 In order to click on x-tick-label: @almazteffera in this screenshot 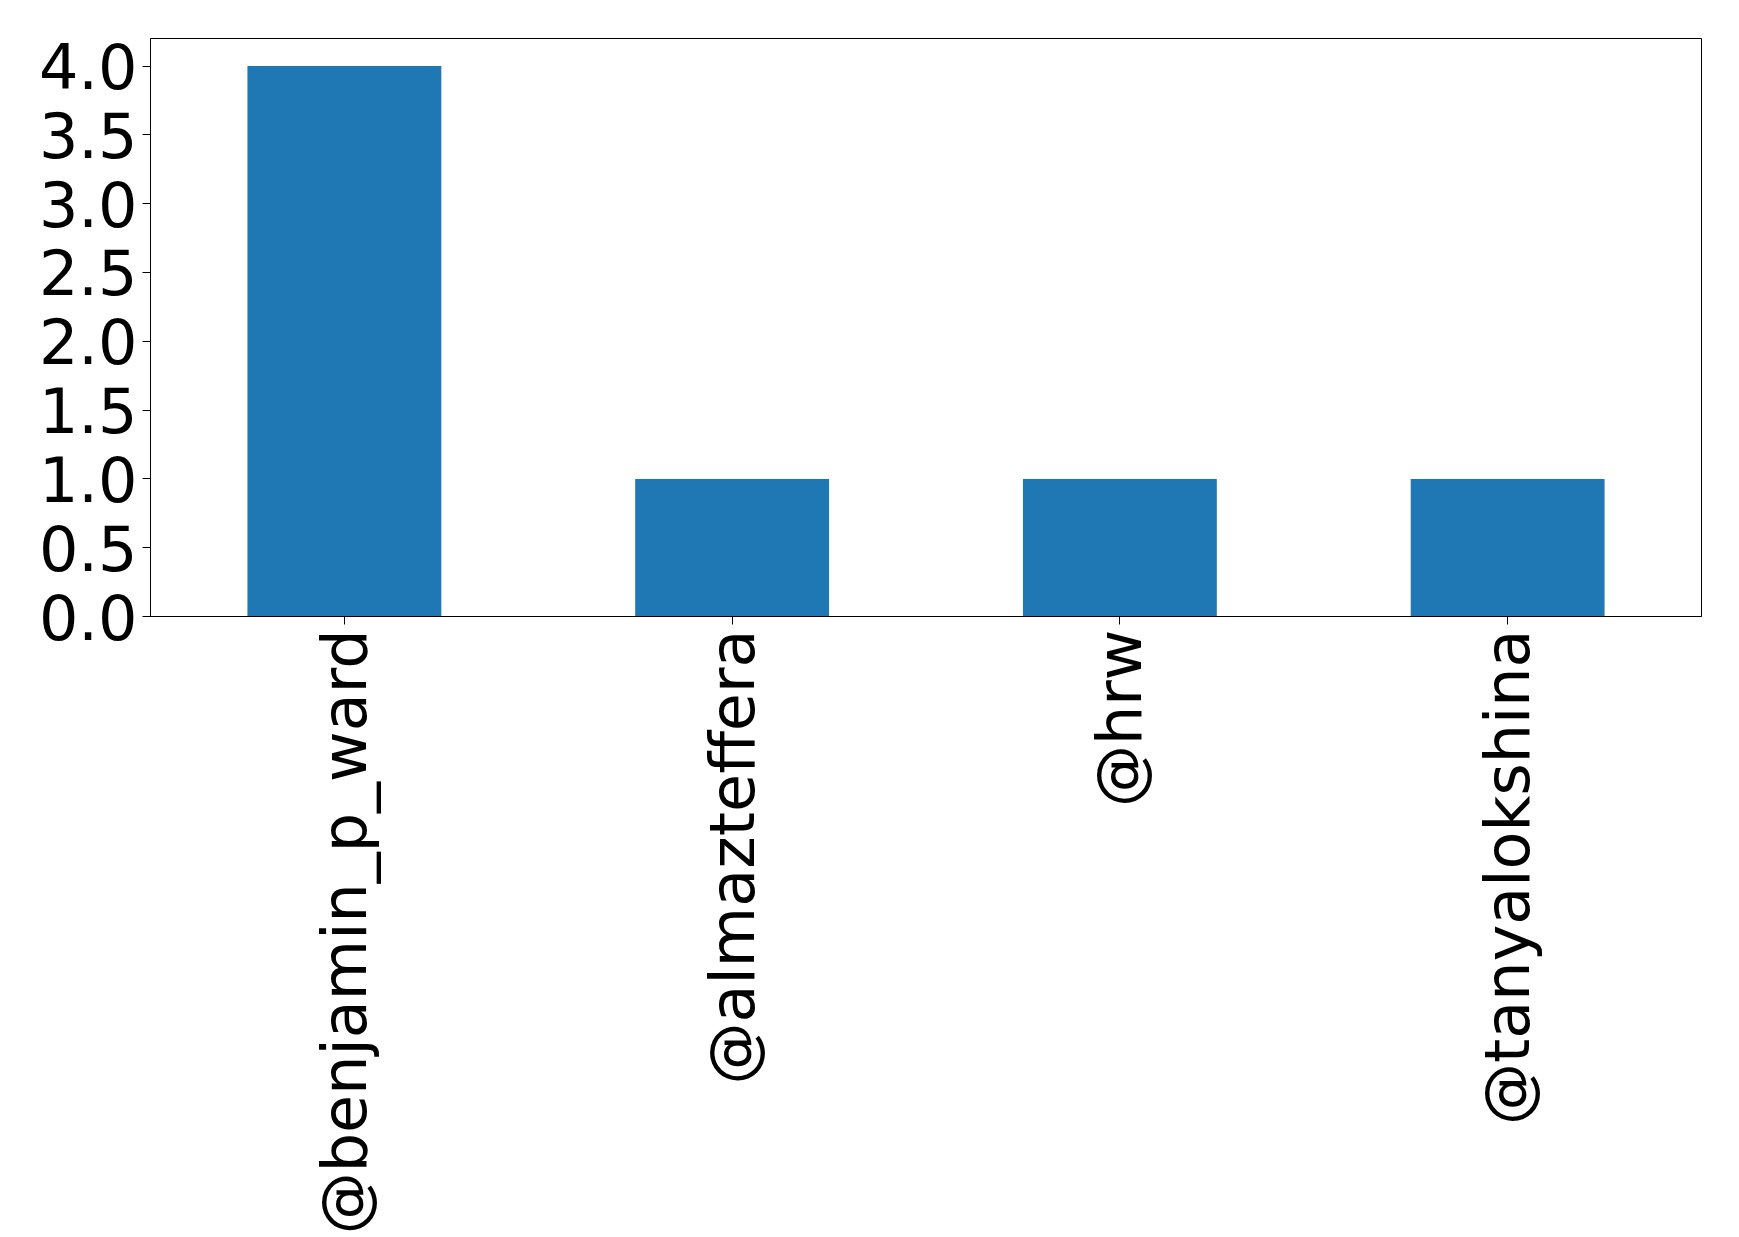, I will do `click(732, 857)`.